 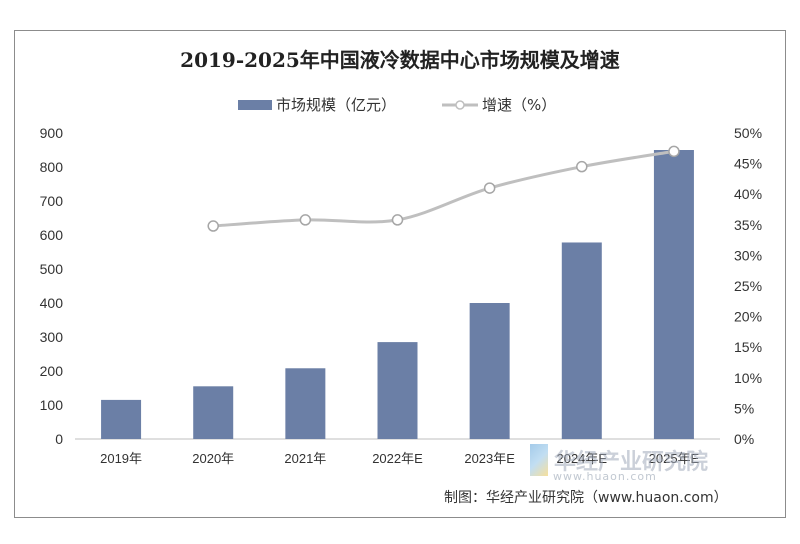 What do you see at coordinates (748, 286) in the screenshot?
I see `y-right-tick-label: 25%` at bounding box center [748, 286].